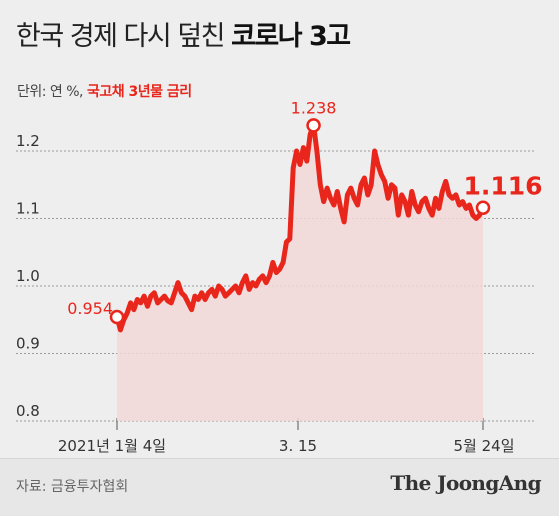  I want to click on series-label: 국고채 3년물 금리, so click(139, 92).